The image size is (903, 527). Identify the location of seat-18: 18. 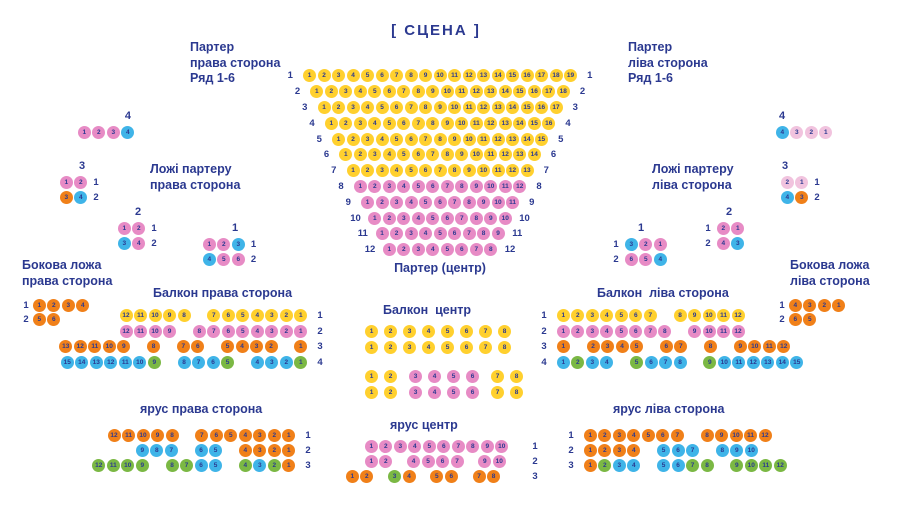
(556, 76).